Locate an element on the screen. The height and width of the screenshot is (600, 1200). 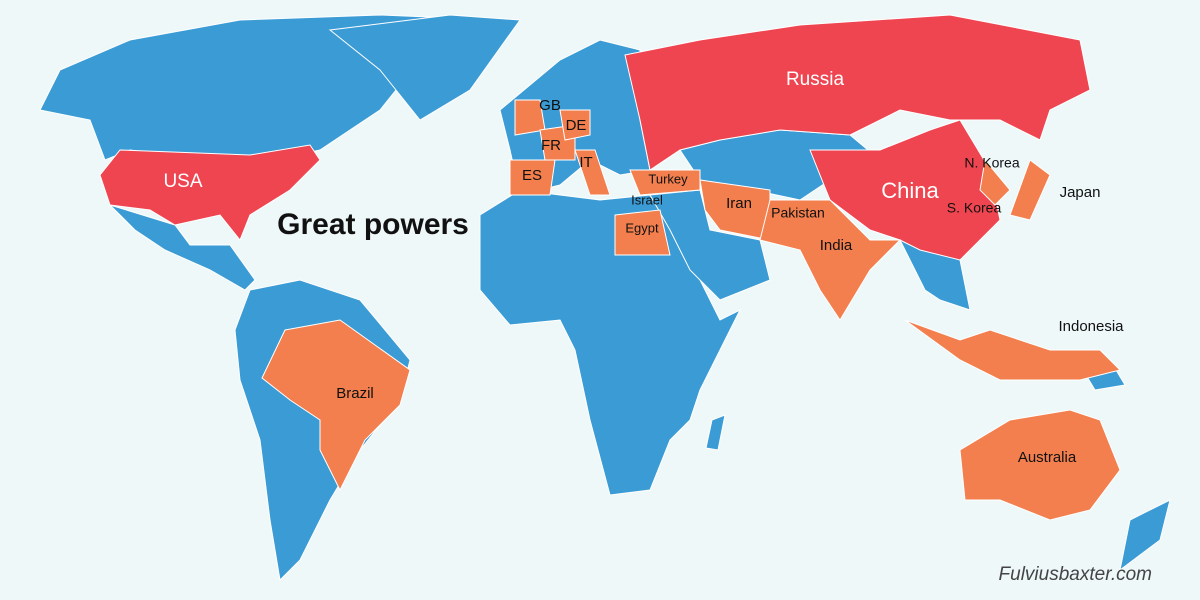
italy is located at coordinates (592, 172).